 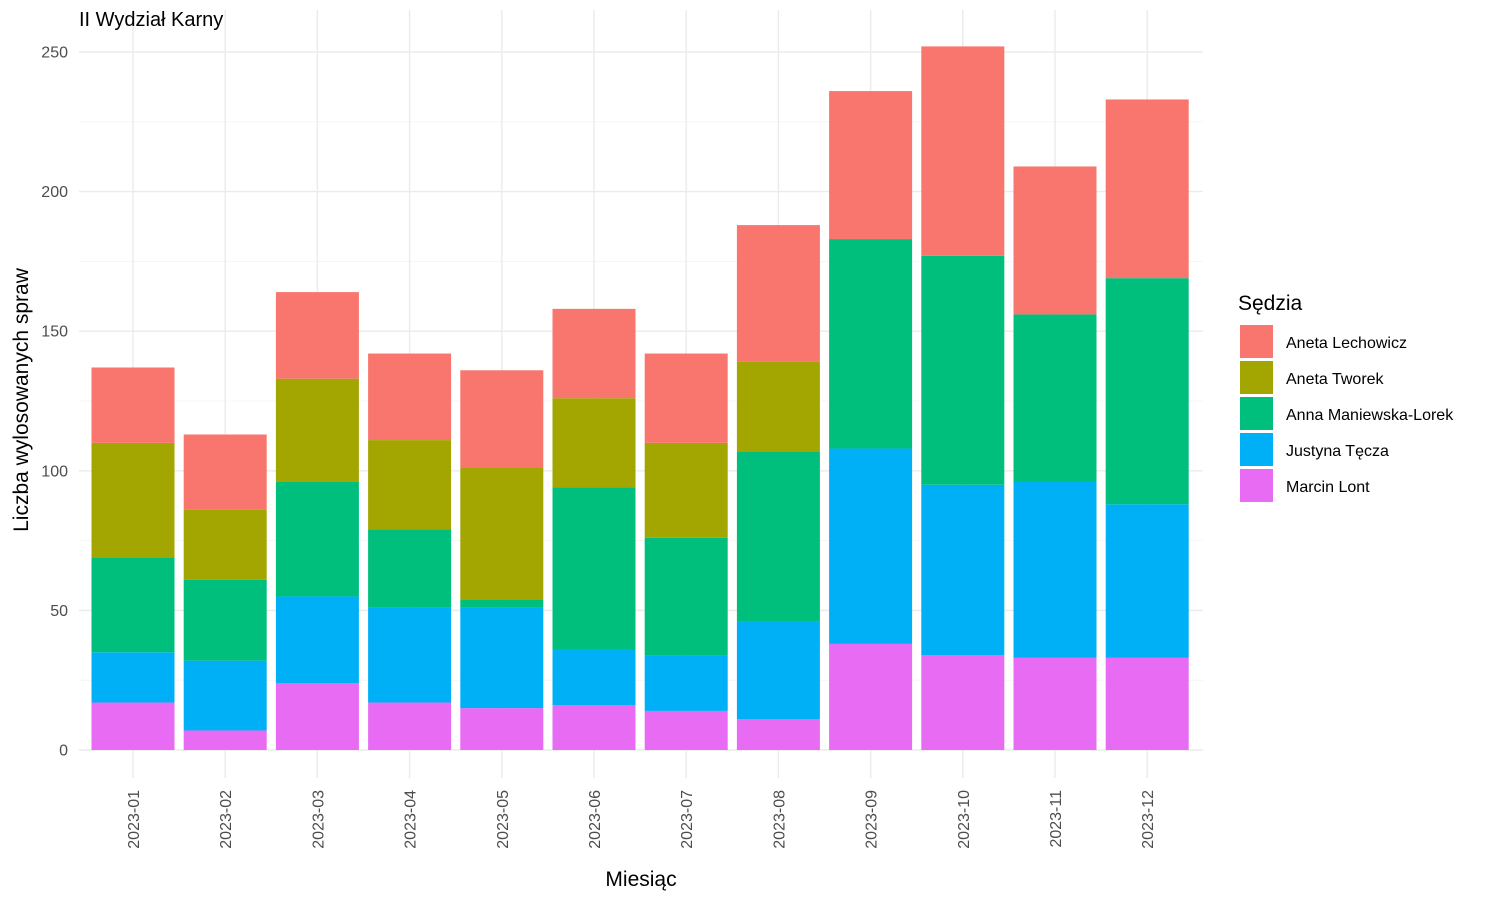 What do you see at coordinates (503, 819) in the screenshot?
I see `x-tick-label: 2023-05` at bounding box center [503, 819].